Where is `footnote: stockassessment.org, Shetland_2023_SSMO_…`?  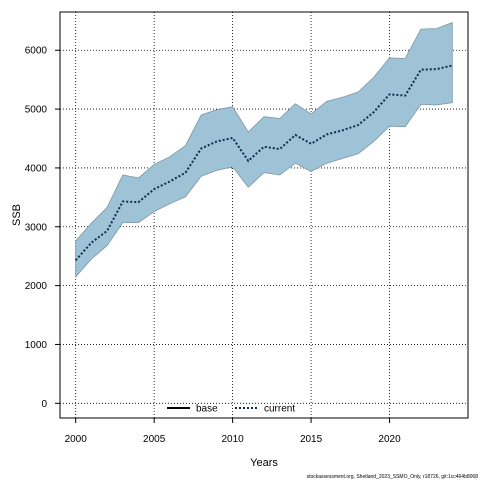
footnote: stockassessment.org, Shetland_2023_SSMO_… is located at coordinates (393, 477).